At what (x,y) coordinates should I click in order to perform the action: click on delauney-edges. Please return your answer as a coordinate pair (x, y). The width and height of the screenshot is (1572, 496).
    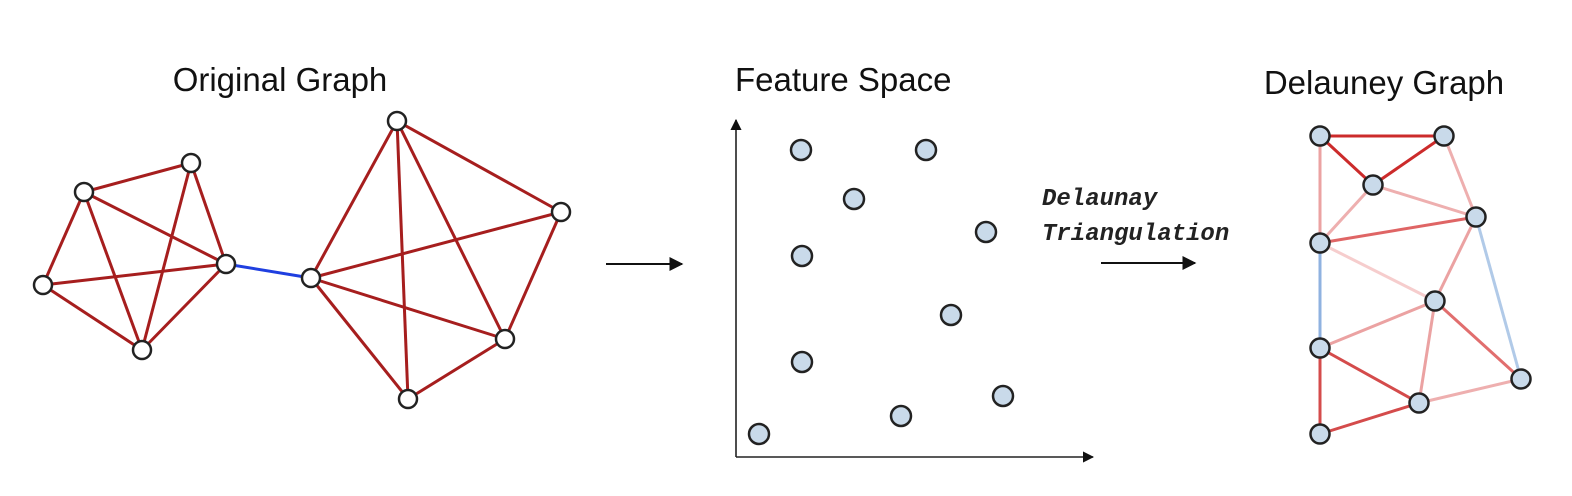
    Looking at the image, I should click on (1420, 285).